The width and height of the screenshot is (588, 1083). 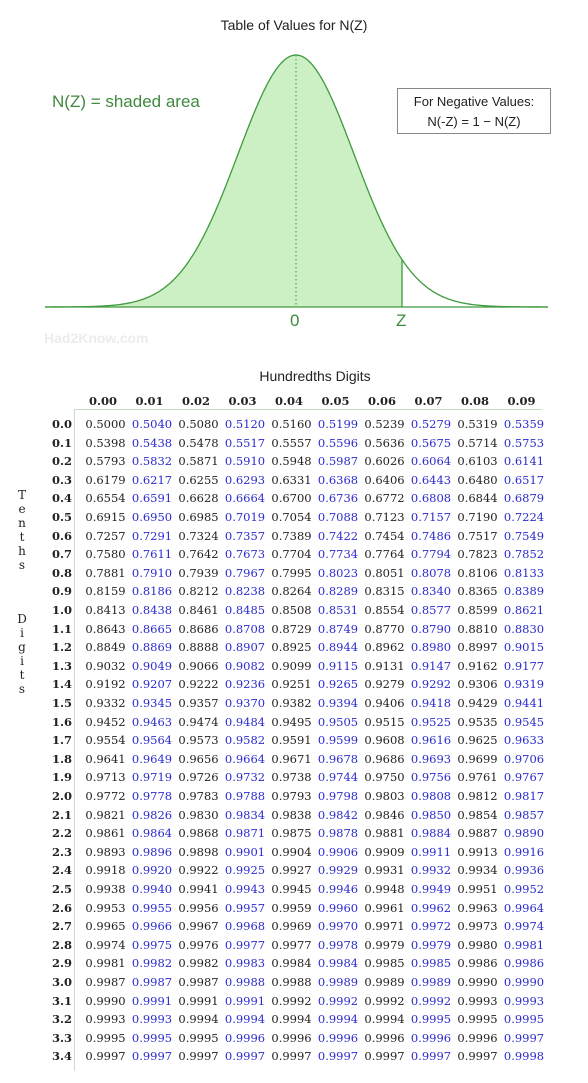 What do you see at coordinates (338, 703) in the screenshot?
I see `table-cell: 0.9394` at bounding box center [338, 703].